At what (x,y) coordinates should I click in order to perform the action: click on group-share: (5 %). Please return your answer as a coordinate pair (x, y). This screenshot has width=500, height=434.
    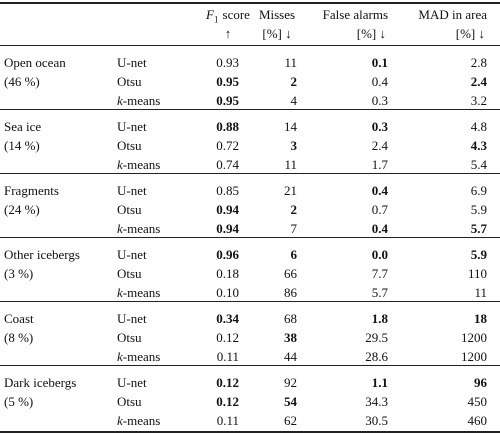
    Looking at the image, I should click on (19, 401).